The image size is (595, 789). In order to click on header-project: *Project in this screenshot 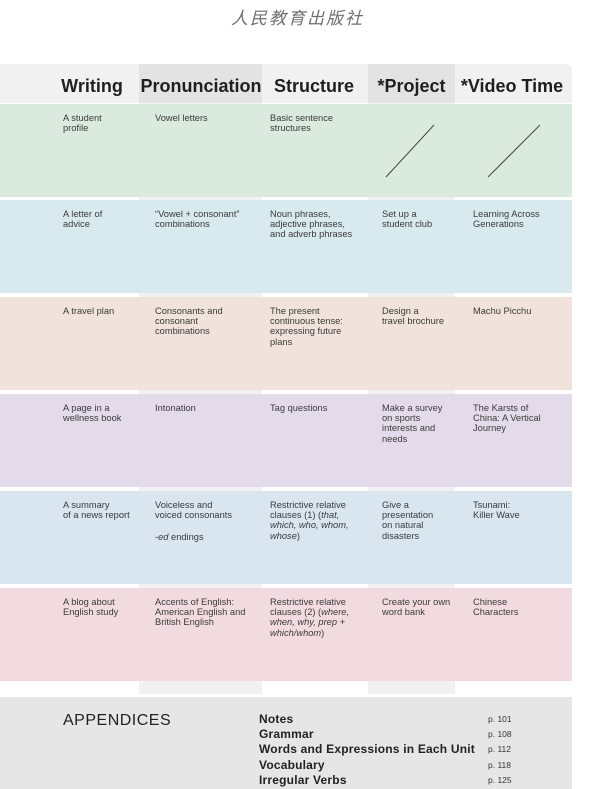, I will do `click(411, 86)`.